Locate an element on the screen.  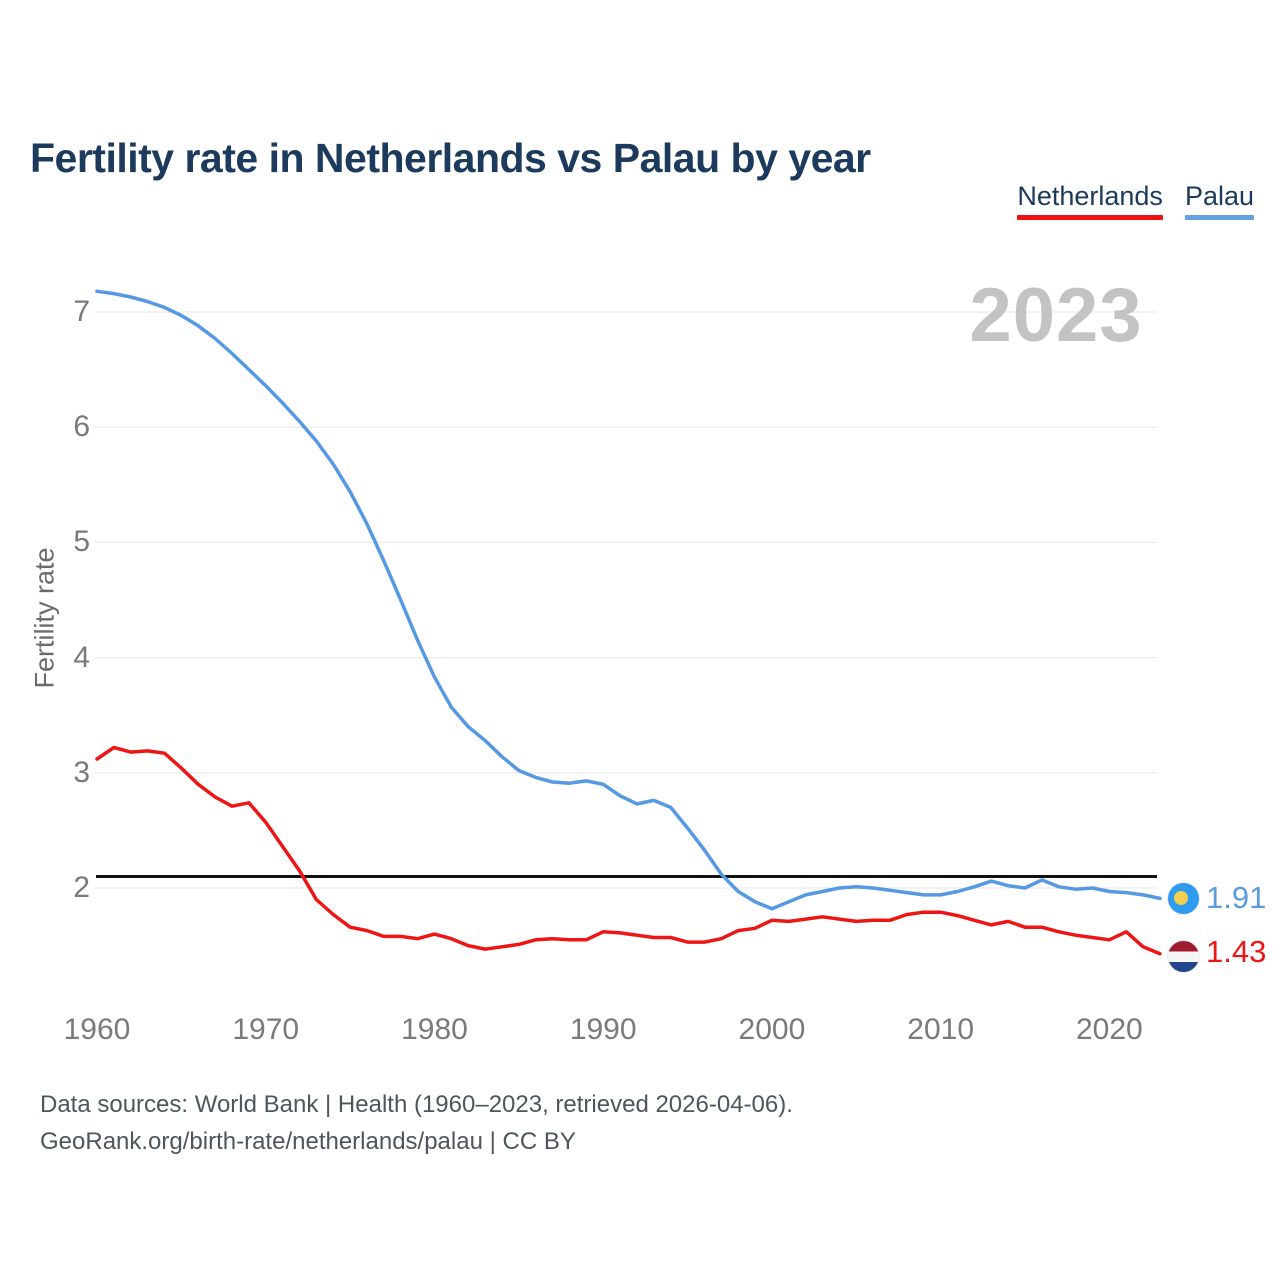
x-tick-label: 1990 is located at coordinates (603, 1029).